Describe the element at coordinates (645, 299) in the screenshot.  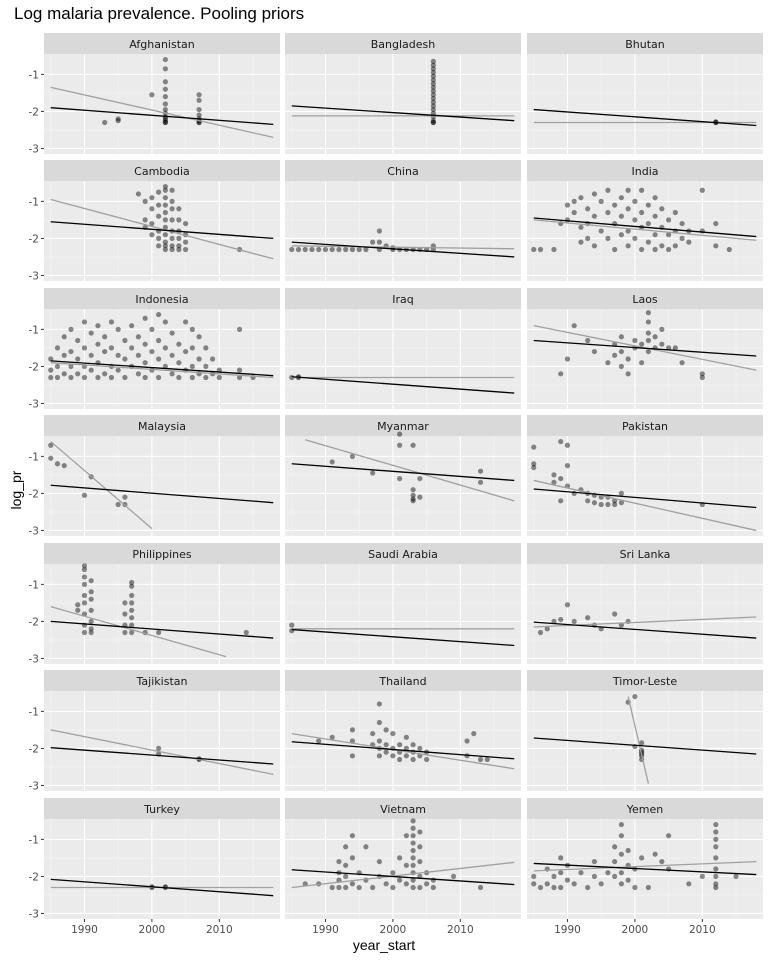
I see `facet-label: Laos` at that location.